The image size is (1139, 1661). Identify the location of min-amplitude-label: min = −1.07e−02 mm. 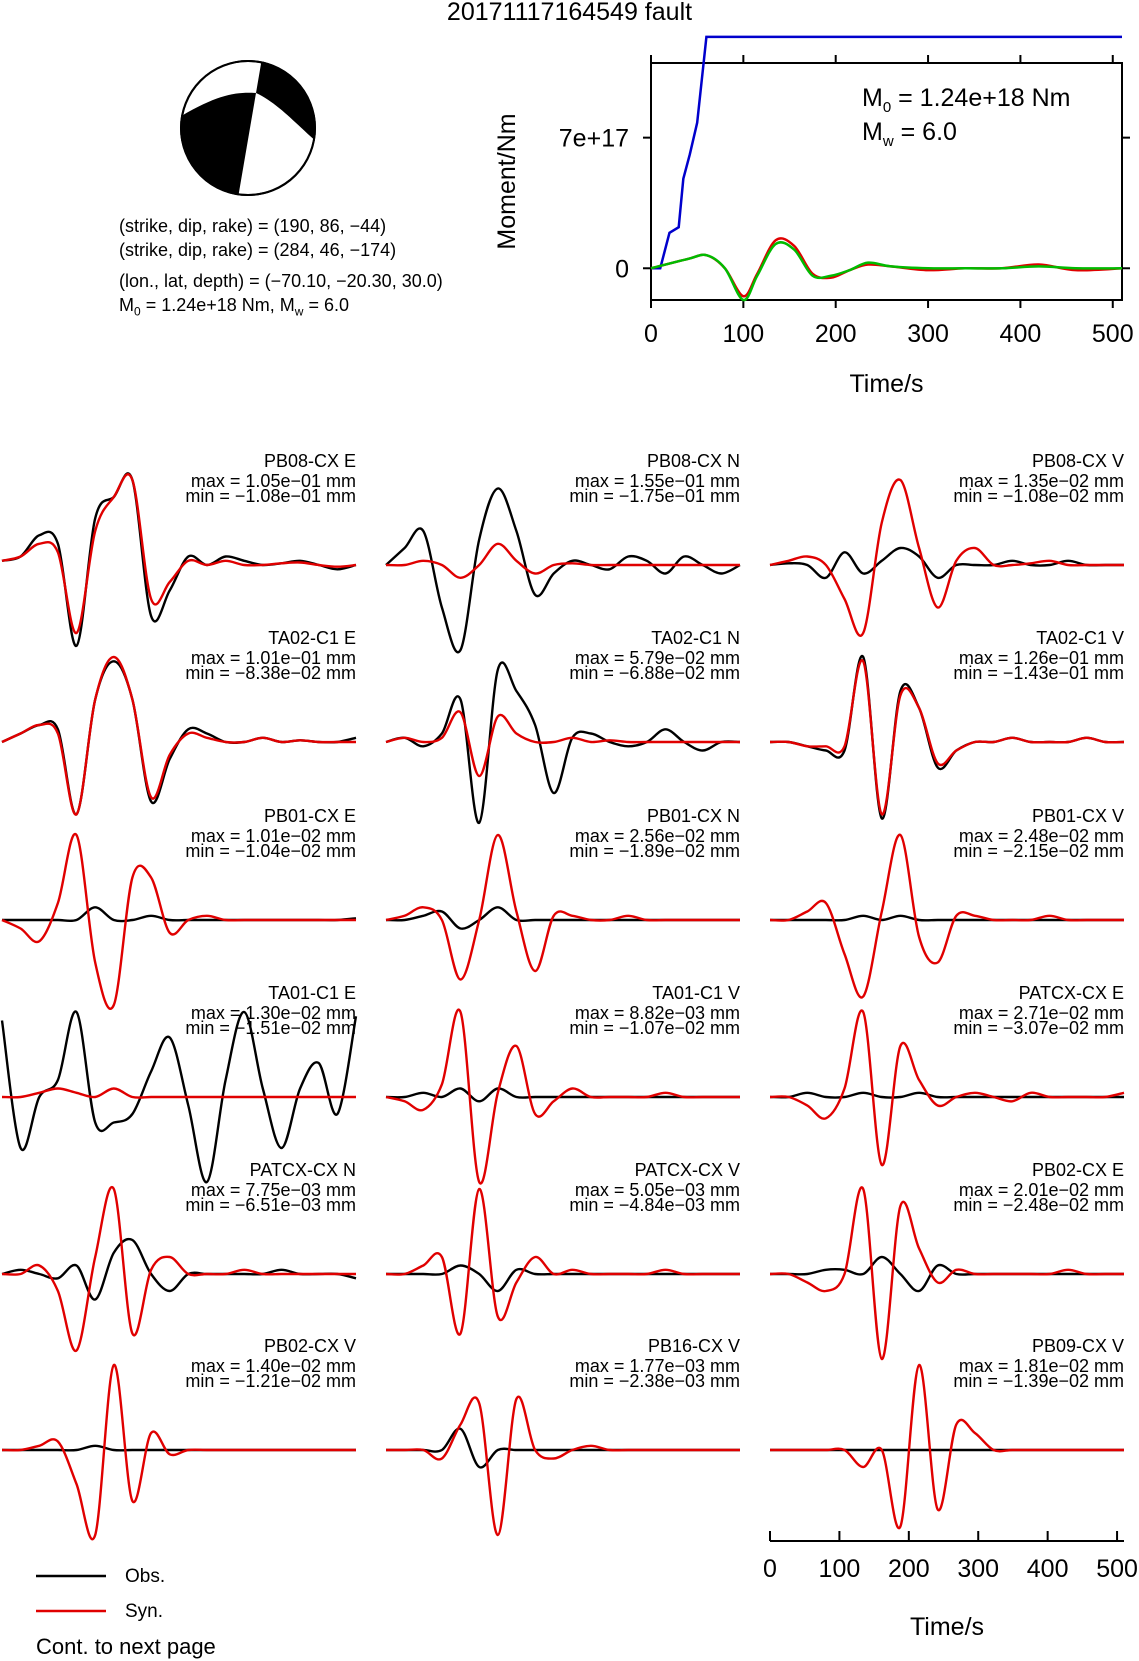
(654, 1028).